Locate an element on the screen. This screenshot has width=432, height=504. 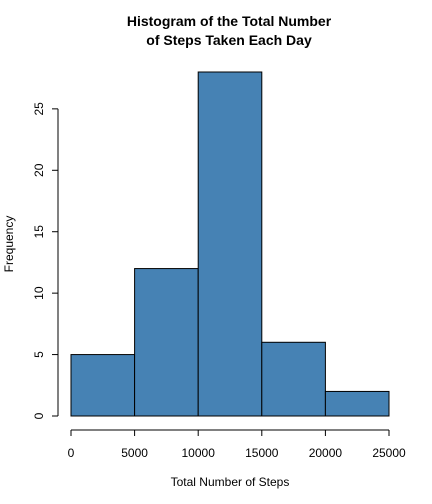
y-tick-label-3: 15 is located at coordinates (39, 232).